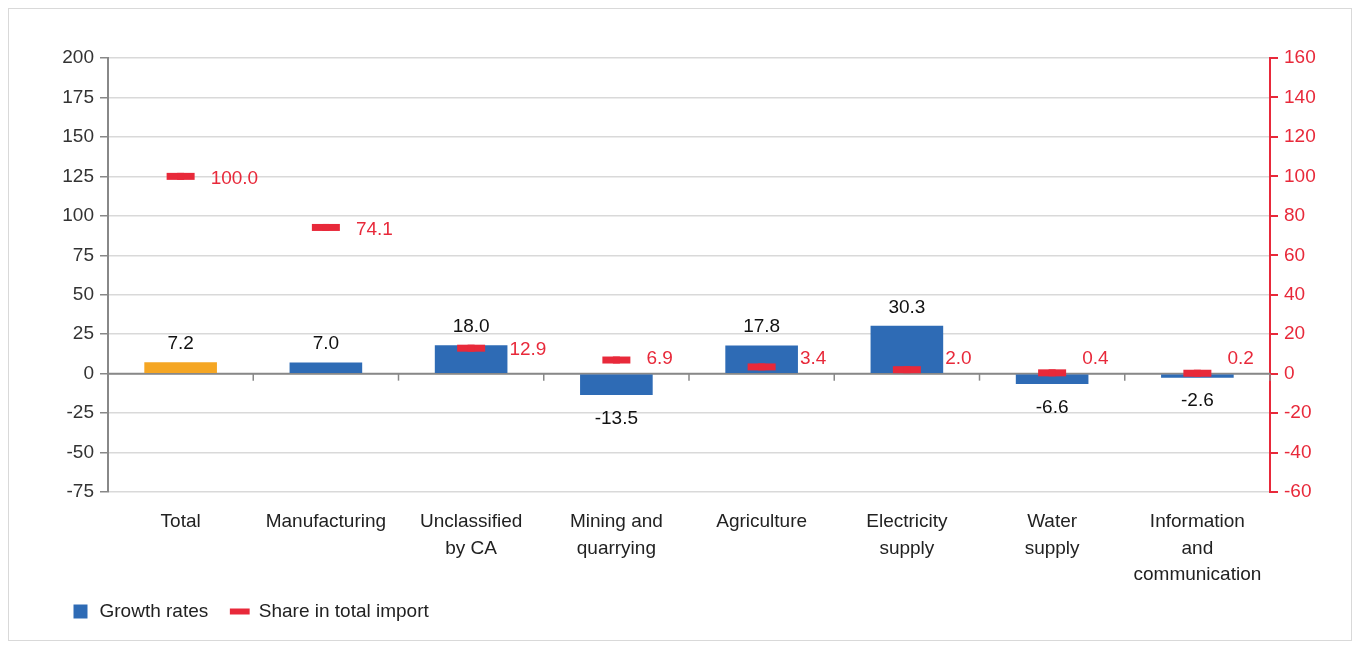 Image resolution: width=1360 pixels, height=649 pixels. Describe the element at coordinates (616, 534) in the screenshot. I see `x-tick-label: Mining and quarrying` at that location.